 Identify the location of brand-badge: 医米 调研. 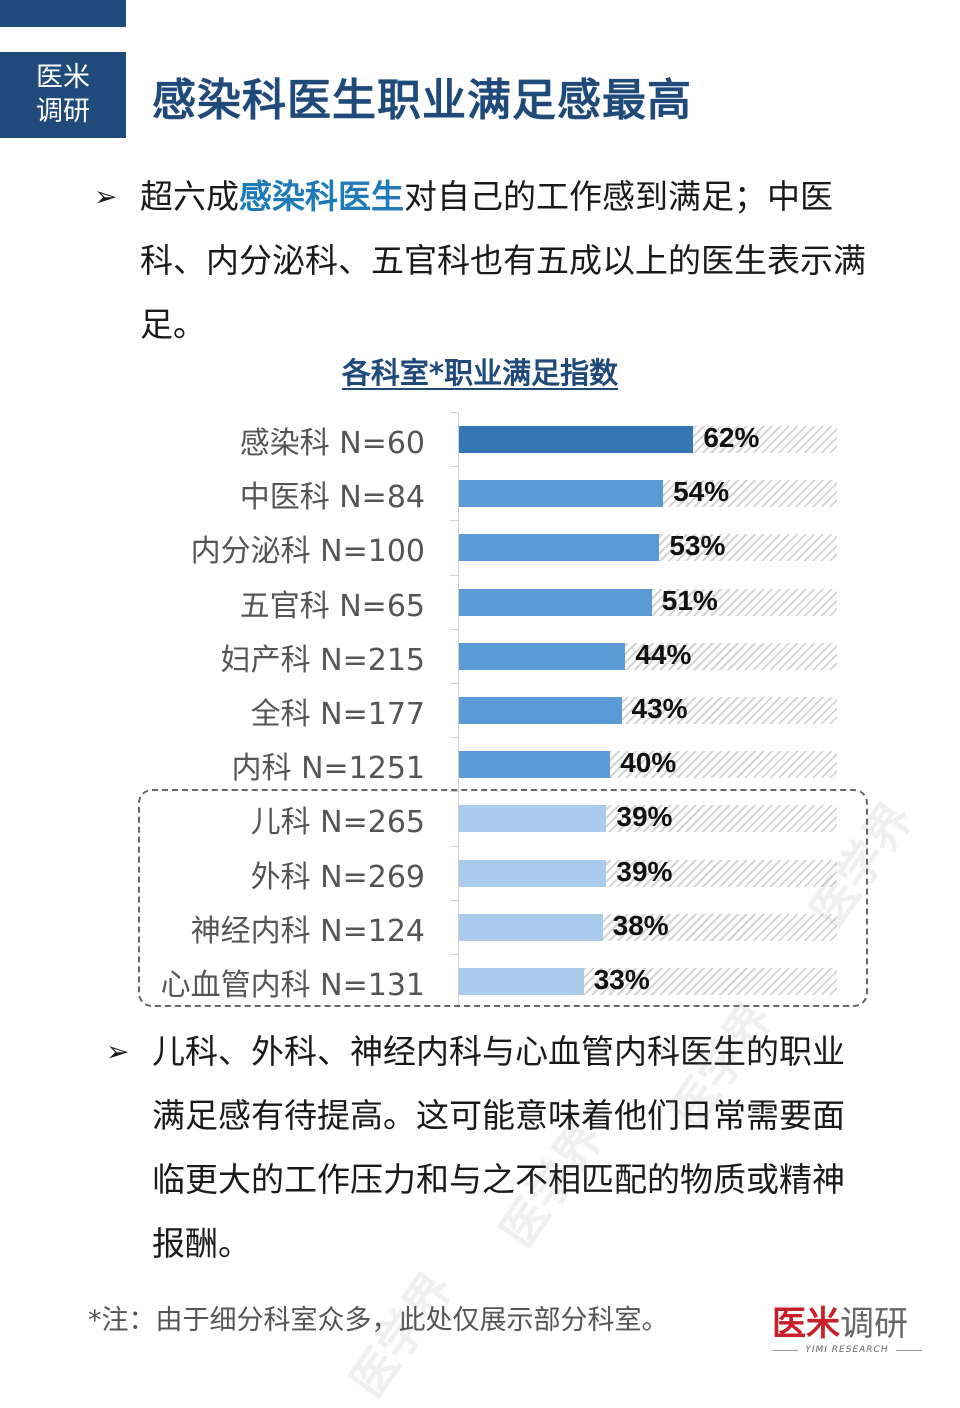
(63, 95).